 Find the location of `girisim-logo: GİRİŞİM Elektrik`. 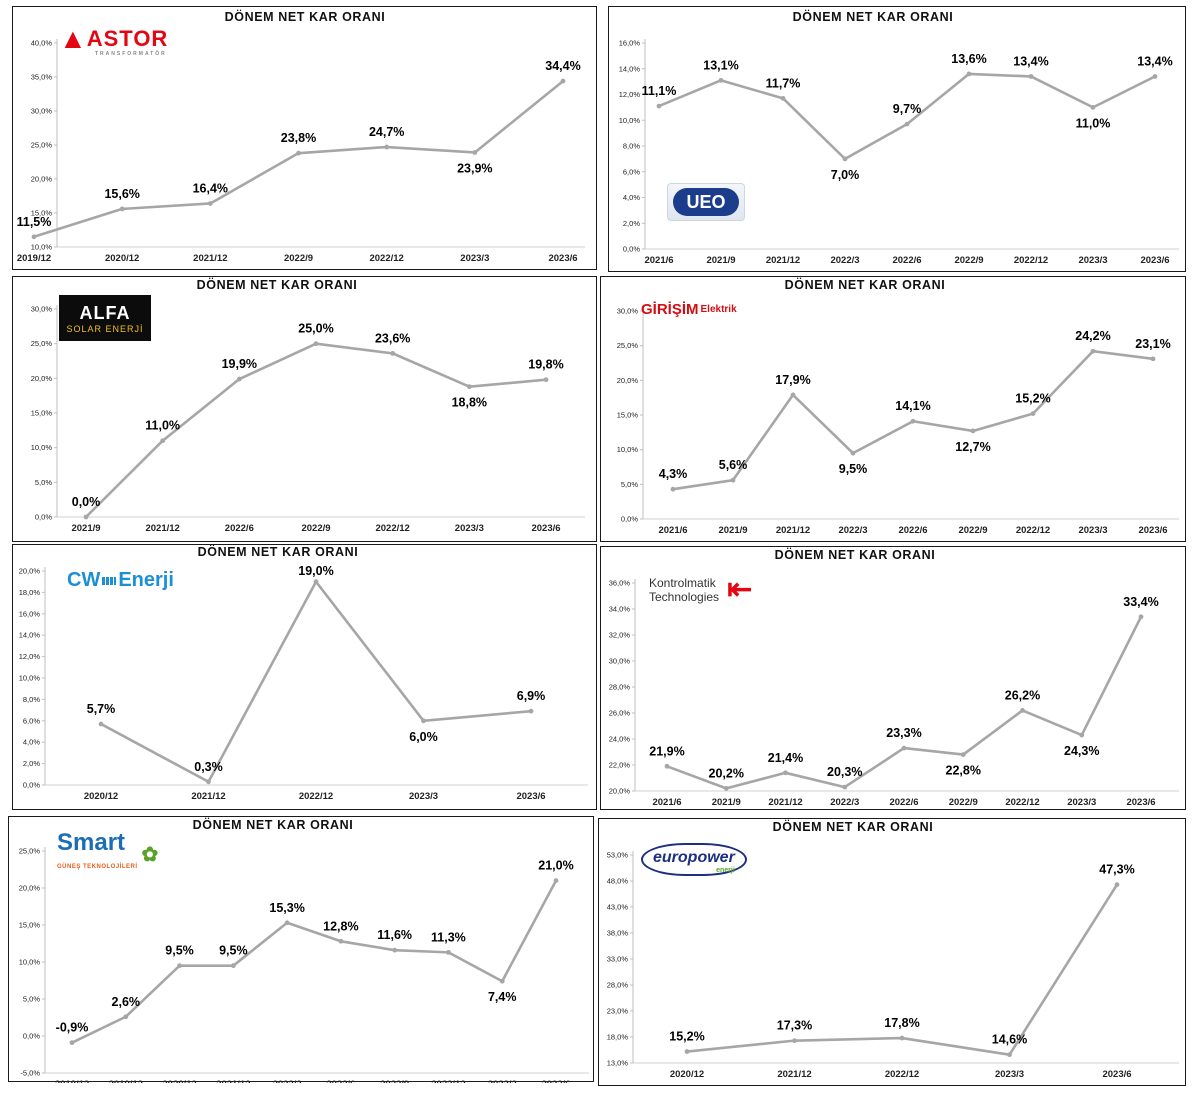

girisim-logo: GİRİŞİM Elektrik is located at coordinates (689, 309).